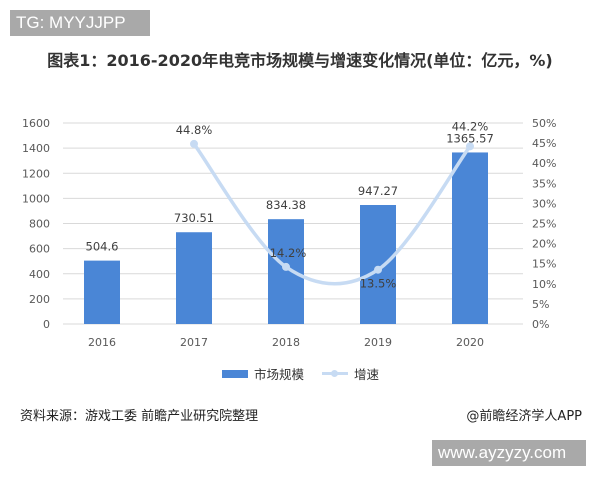 The image size is (600, 480). Describe the element at coordinates (544, 284) in the screenshot. I see `y-right-tick-label: 10%` at that location.